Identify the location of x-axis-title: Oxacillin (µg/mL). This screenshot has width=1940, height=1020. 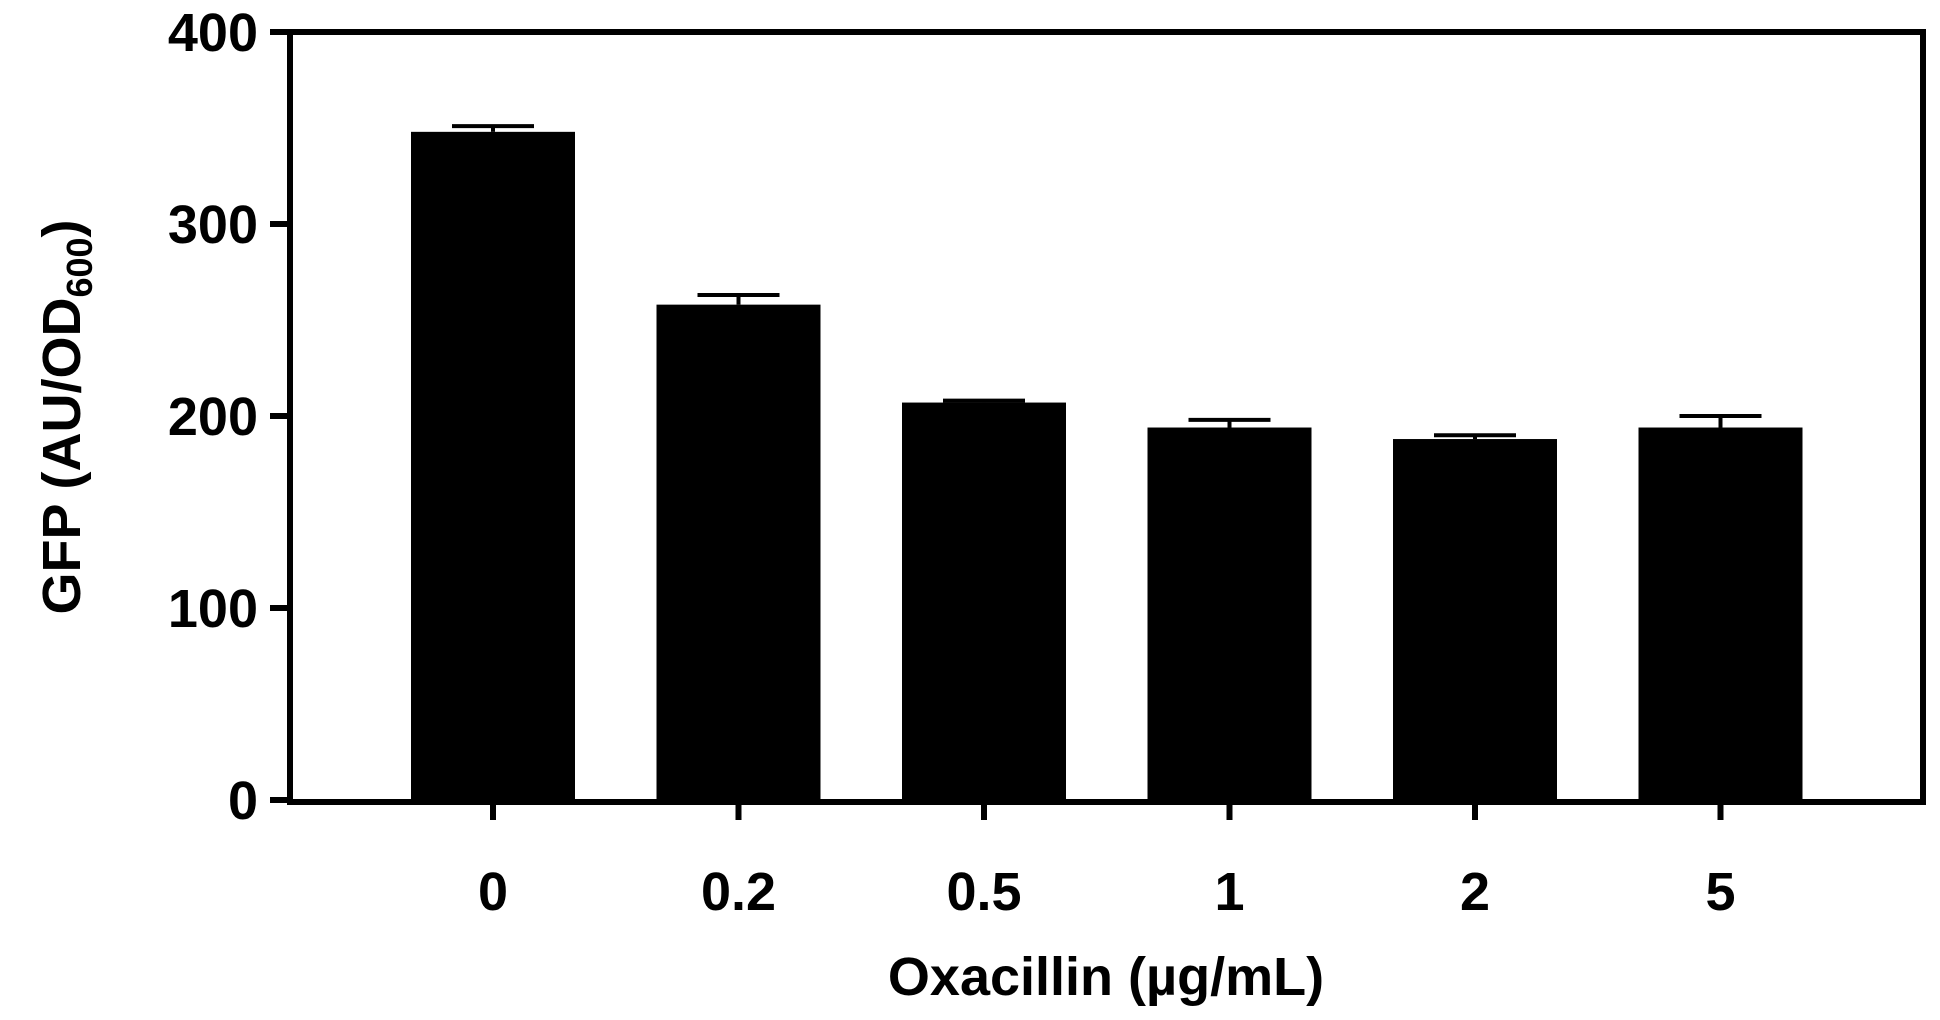
(1106, 977).